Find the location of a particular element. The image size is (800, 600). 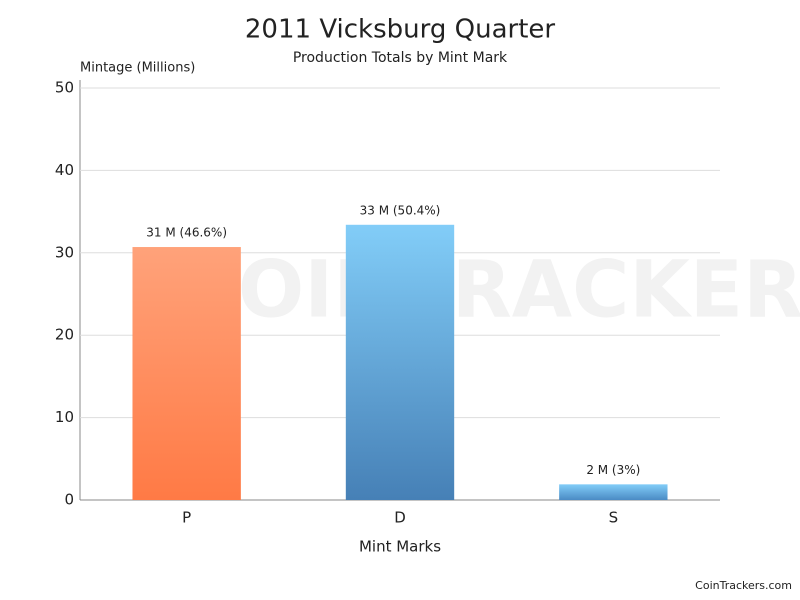

y-tick-label: 30 is located at coordinates (64, 252).